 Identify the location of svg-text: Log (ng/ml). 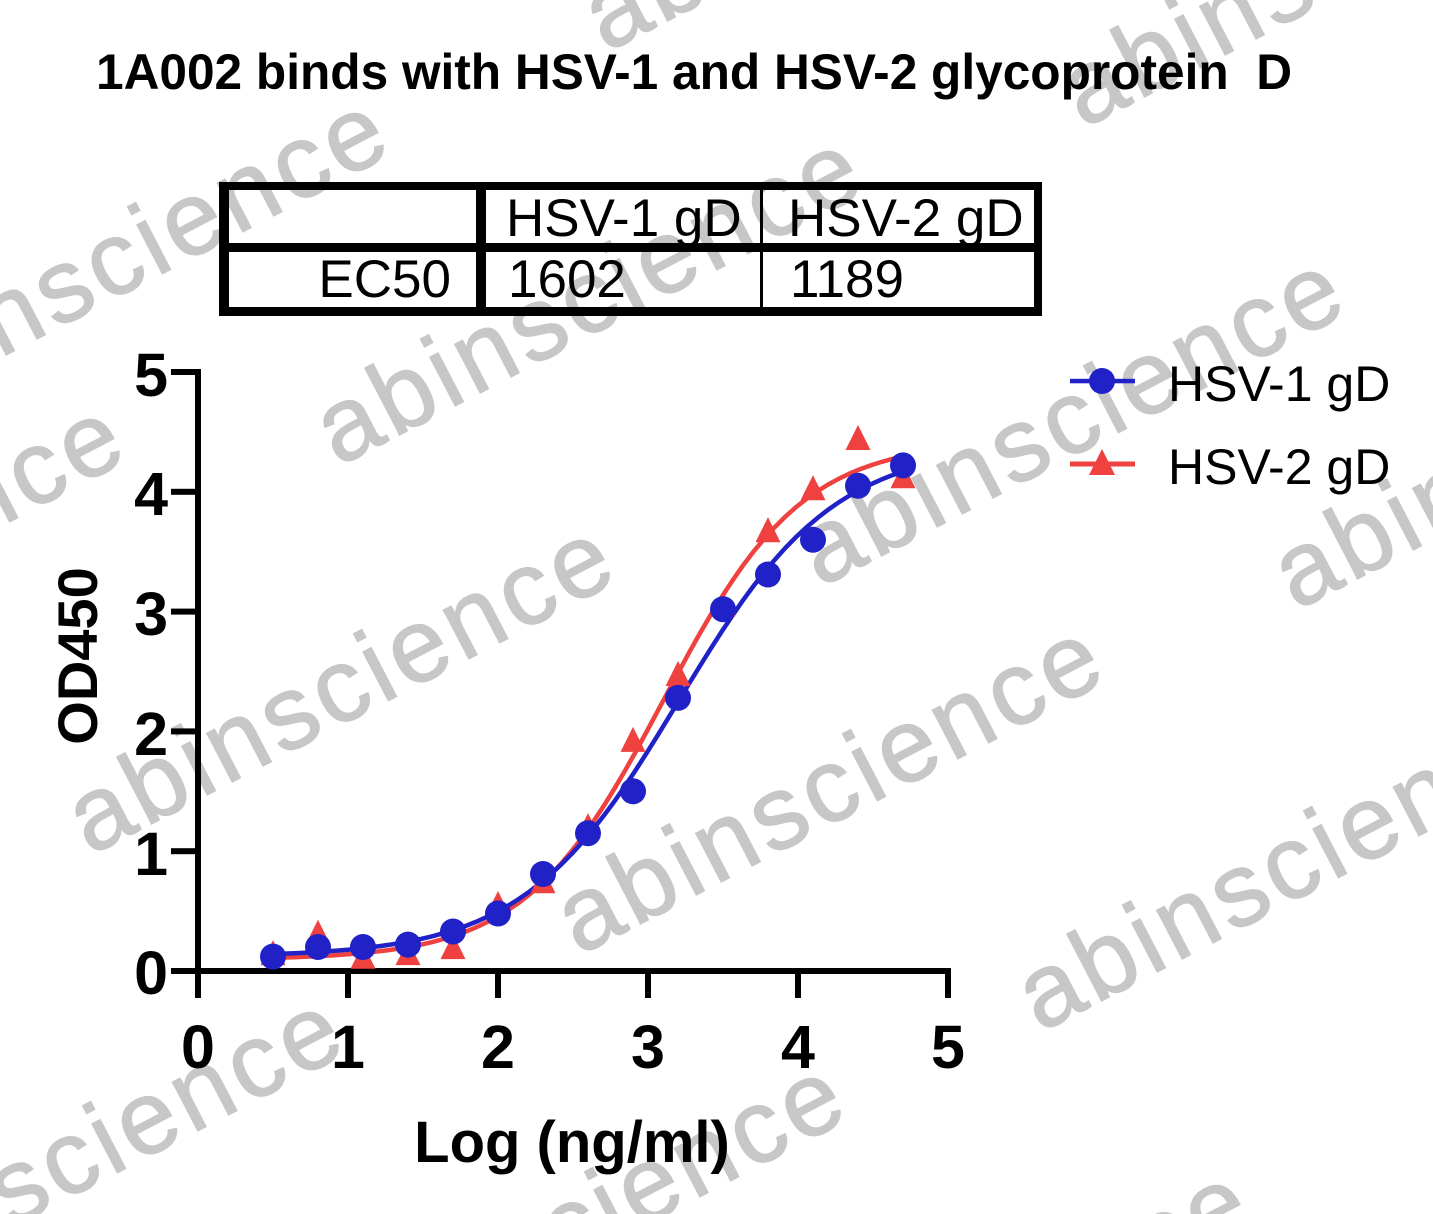
(572, 1142).